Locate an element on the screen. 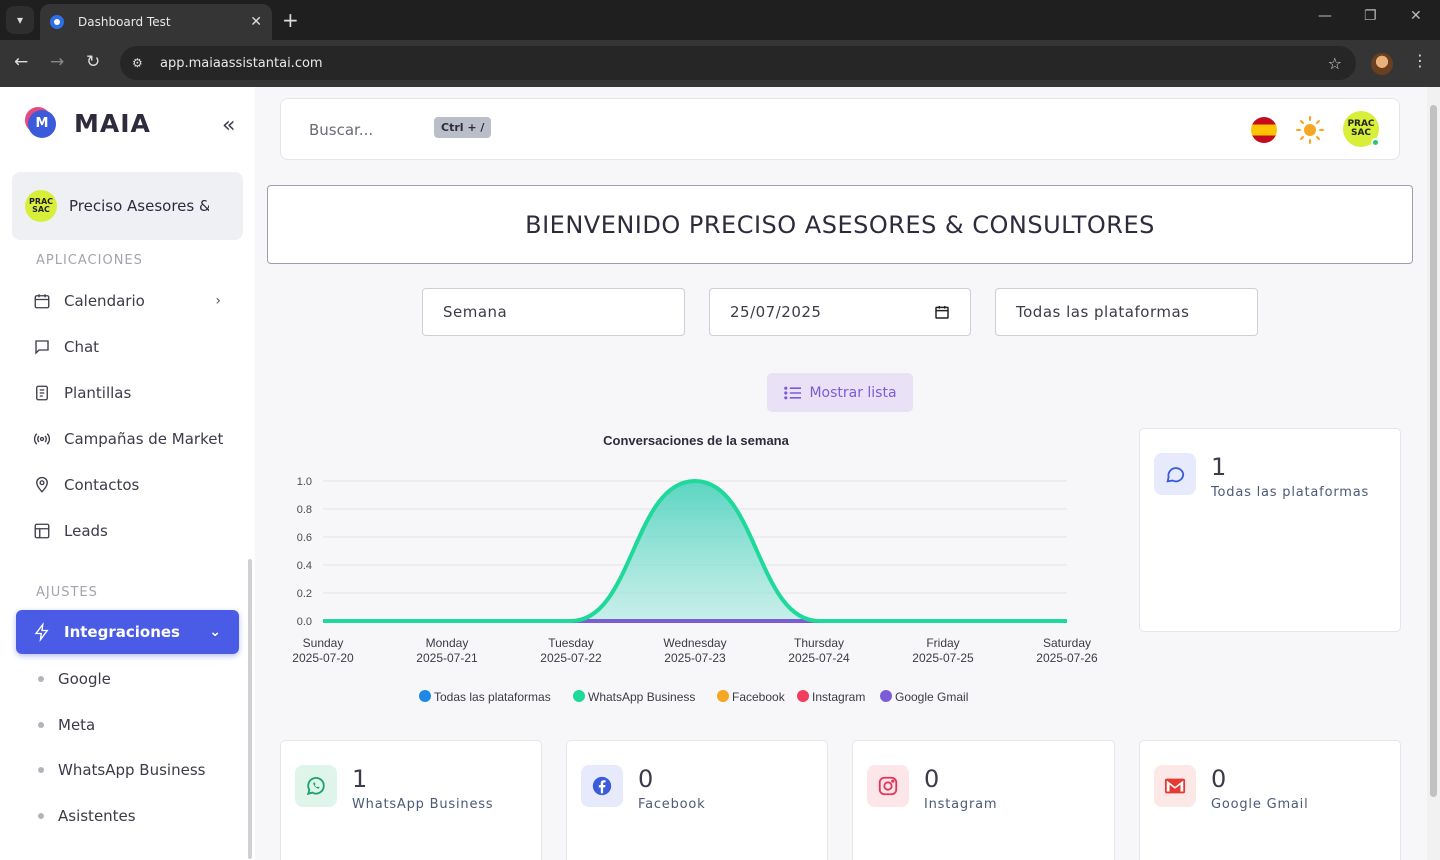  sidebar-item-label: Contactos is located at coordinates (102, 485).